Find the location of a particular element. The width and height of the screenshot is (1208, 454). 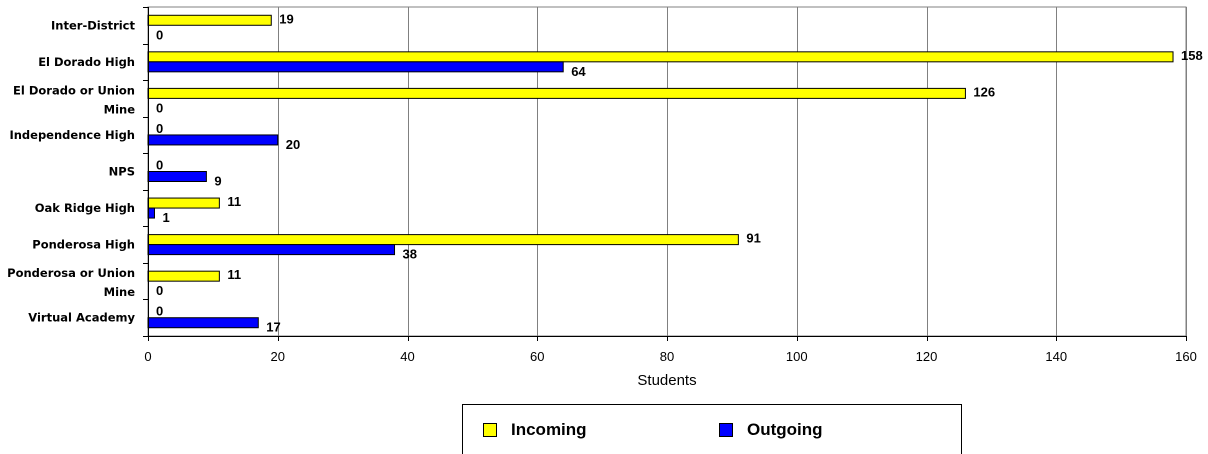

x-tick-label: 60 is located at coordinates (537, 356).